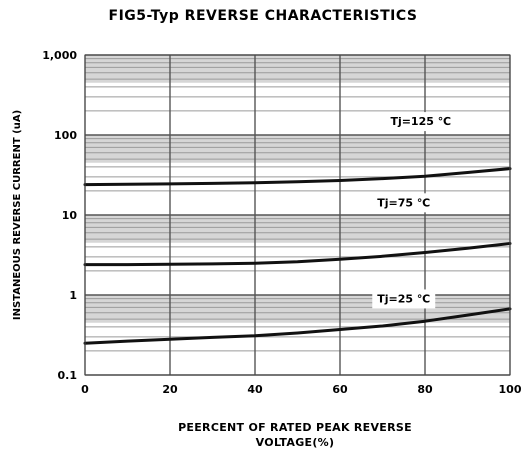  What do you see at coordinates (73, 295) in the screenshot?
I see `y-tick-label: 1` at bounding box center [73, 295].